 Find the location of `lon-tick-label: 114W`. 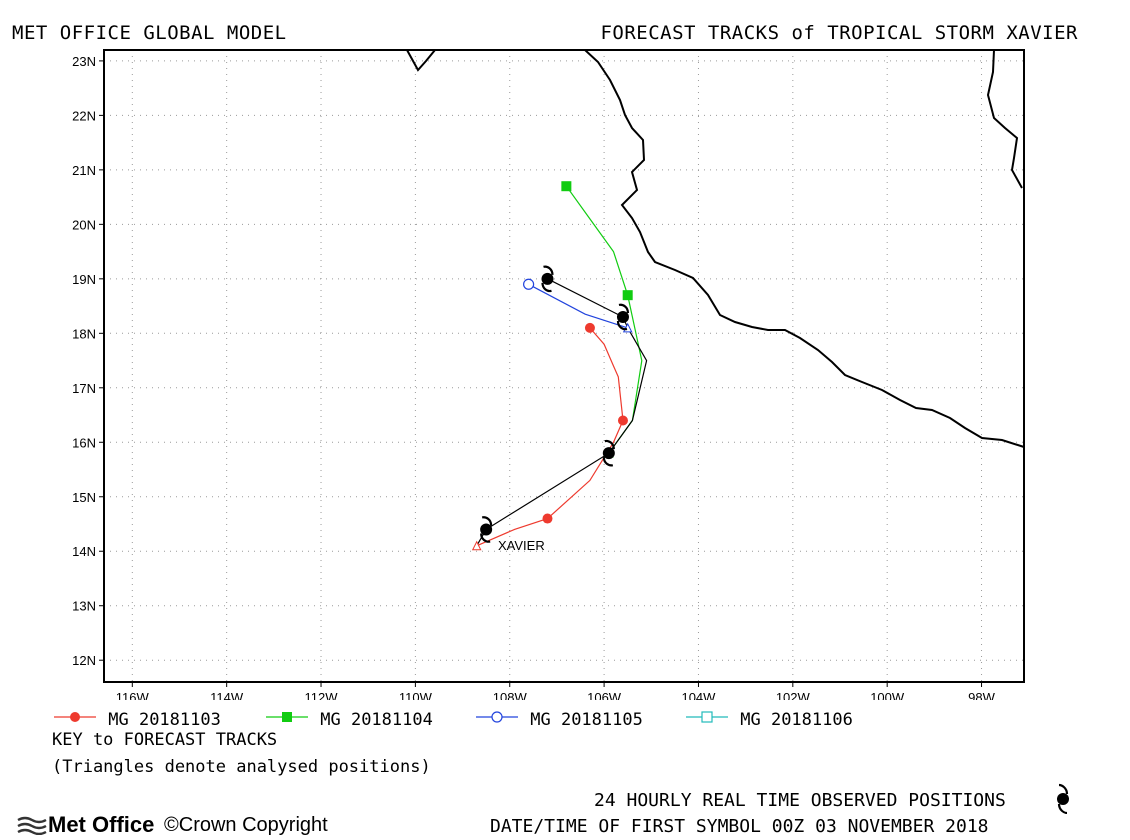

lon-tick-label: 114W is located at coordinates (227, 695).